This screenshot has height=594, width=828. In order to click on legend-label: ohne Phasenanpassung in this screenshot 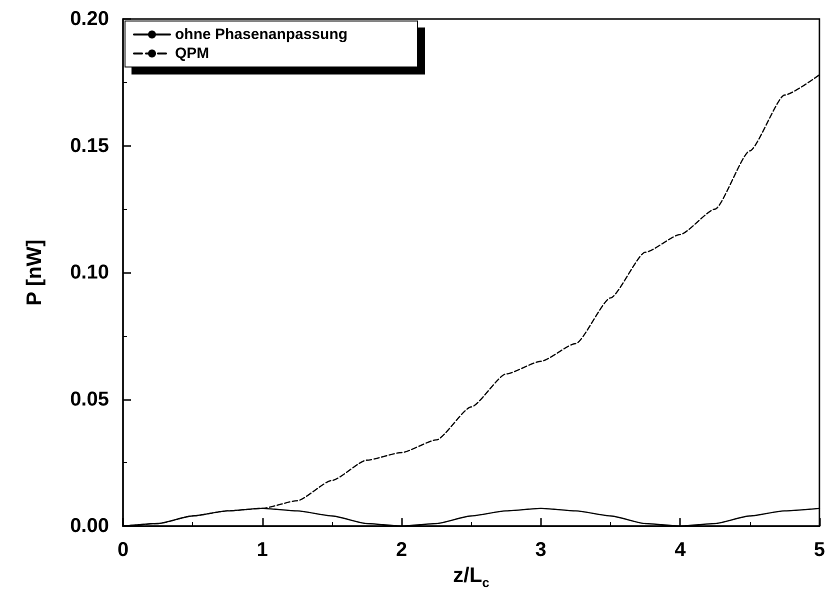, I will do `click(261, 34)`.